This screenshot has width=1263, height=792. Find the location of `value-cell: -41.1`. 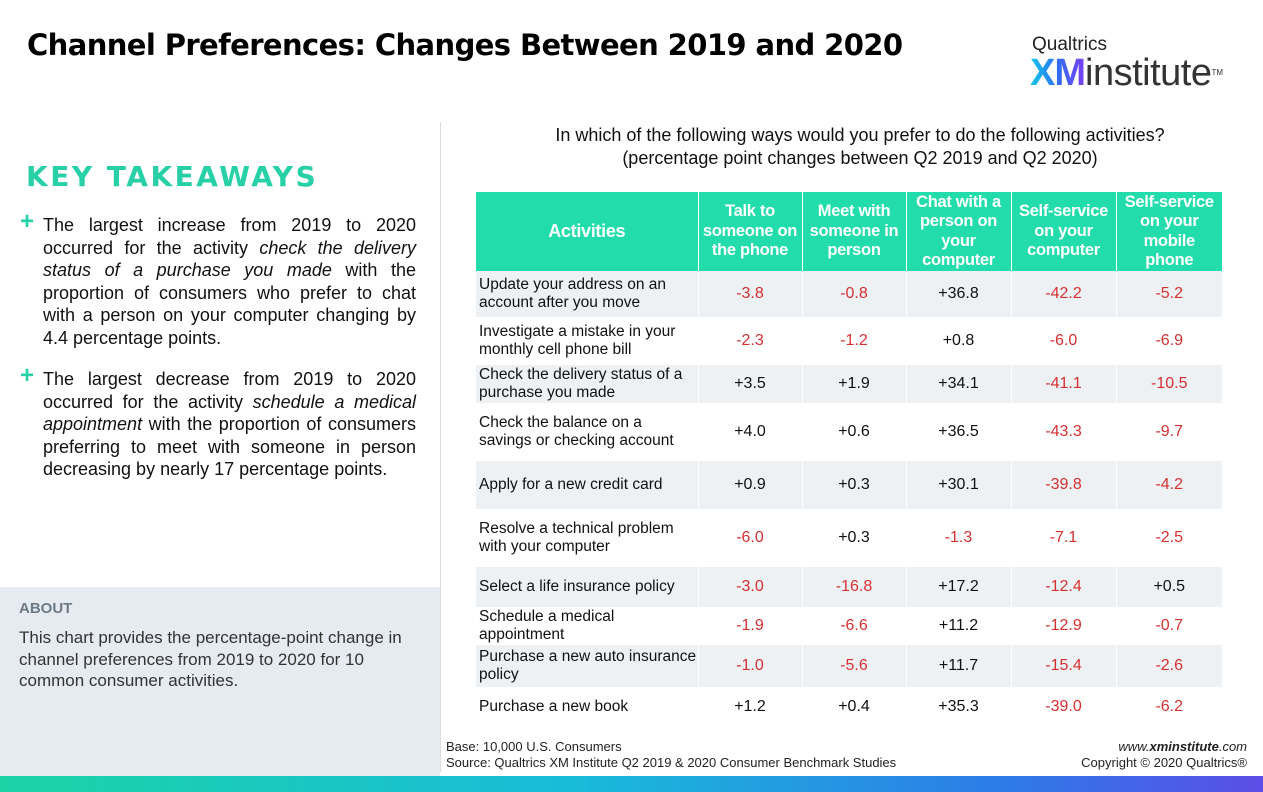

value-cell: -41.1 is located at coordinates (1063, 384).